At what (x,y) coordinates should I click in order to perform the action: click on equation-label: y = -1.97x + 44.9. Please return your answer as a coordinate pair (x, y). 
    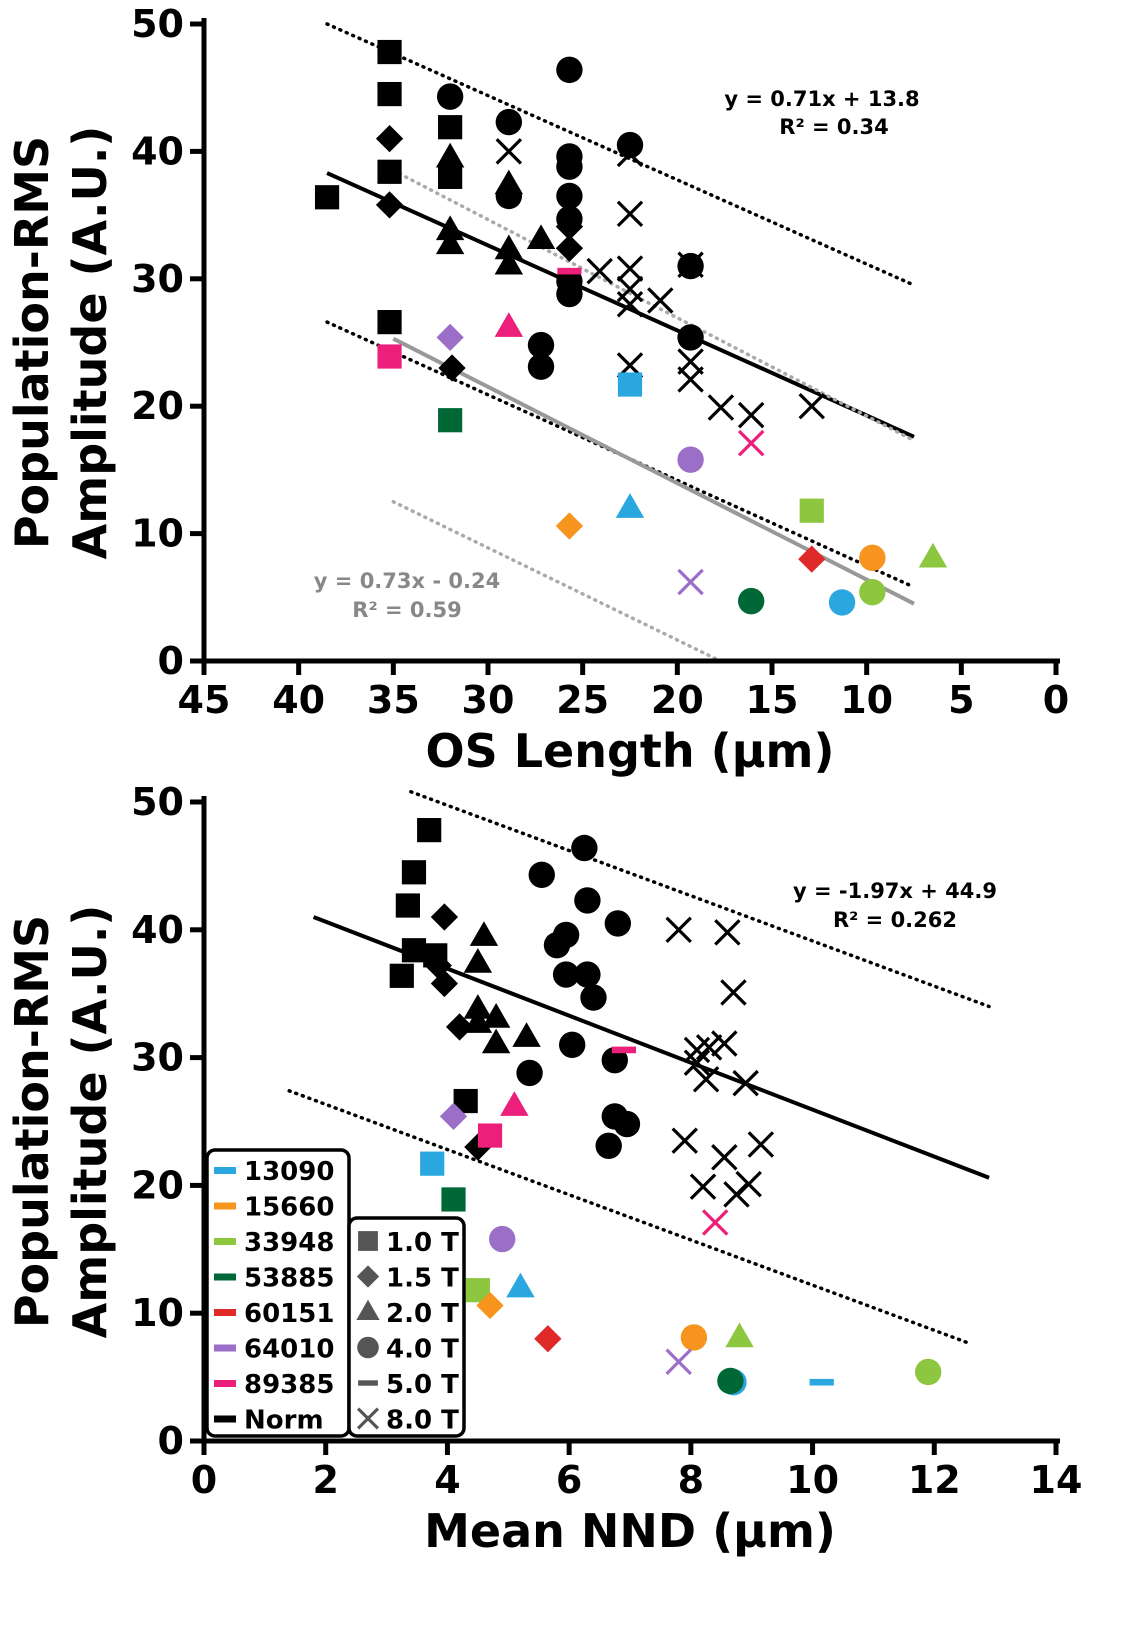
    Looking at the image, I should click on (895, 891).